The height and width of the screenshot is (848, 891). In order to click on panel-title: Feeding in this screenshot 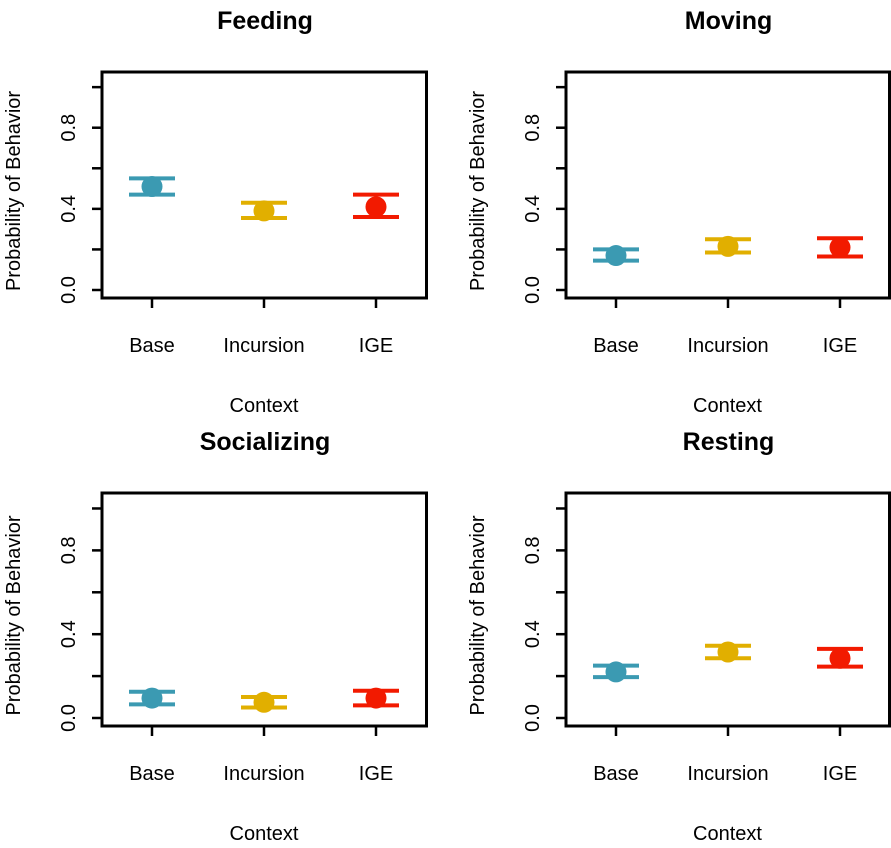, I will do `click(265, 21)`.